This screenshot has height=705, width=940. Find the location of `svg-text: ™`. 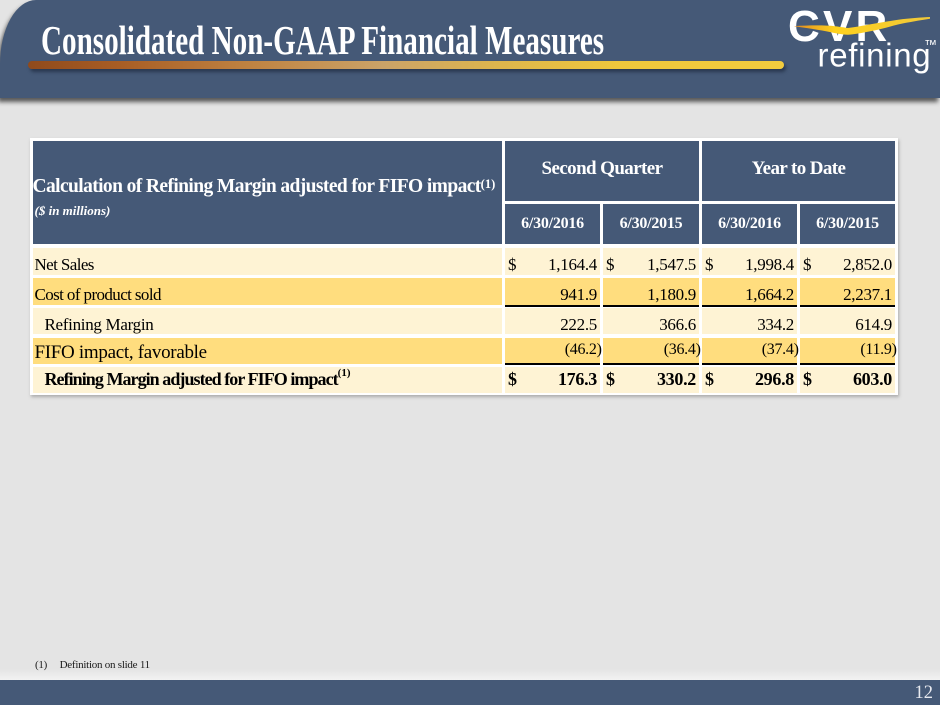

svg-text: ™ is located at coordinates (930, 44).